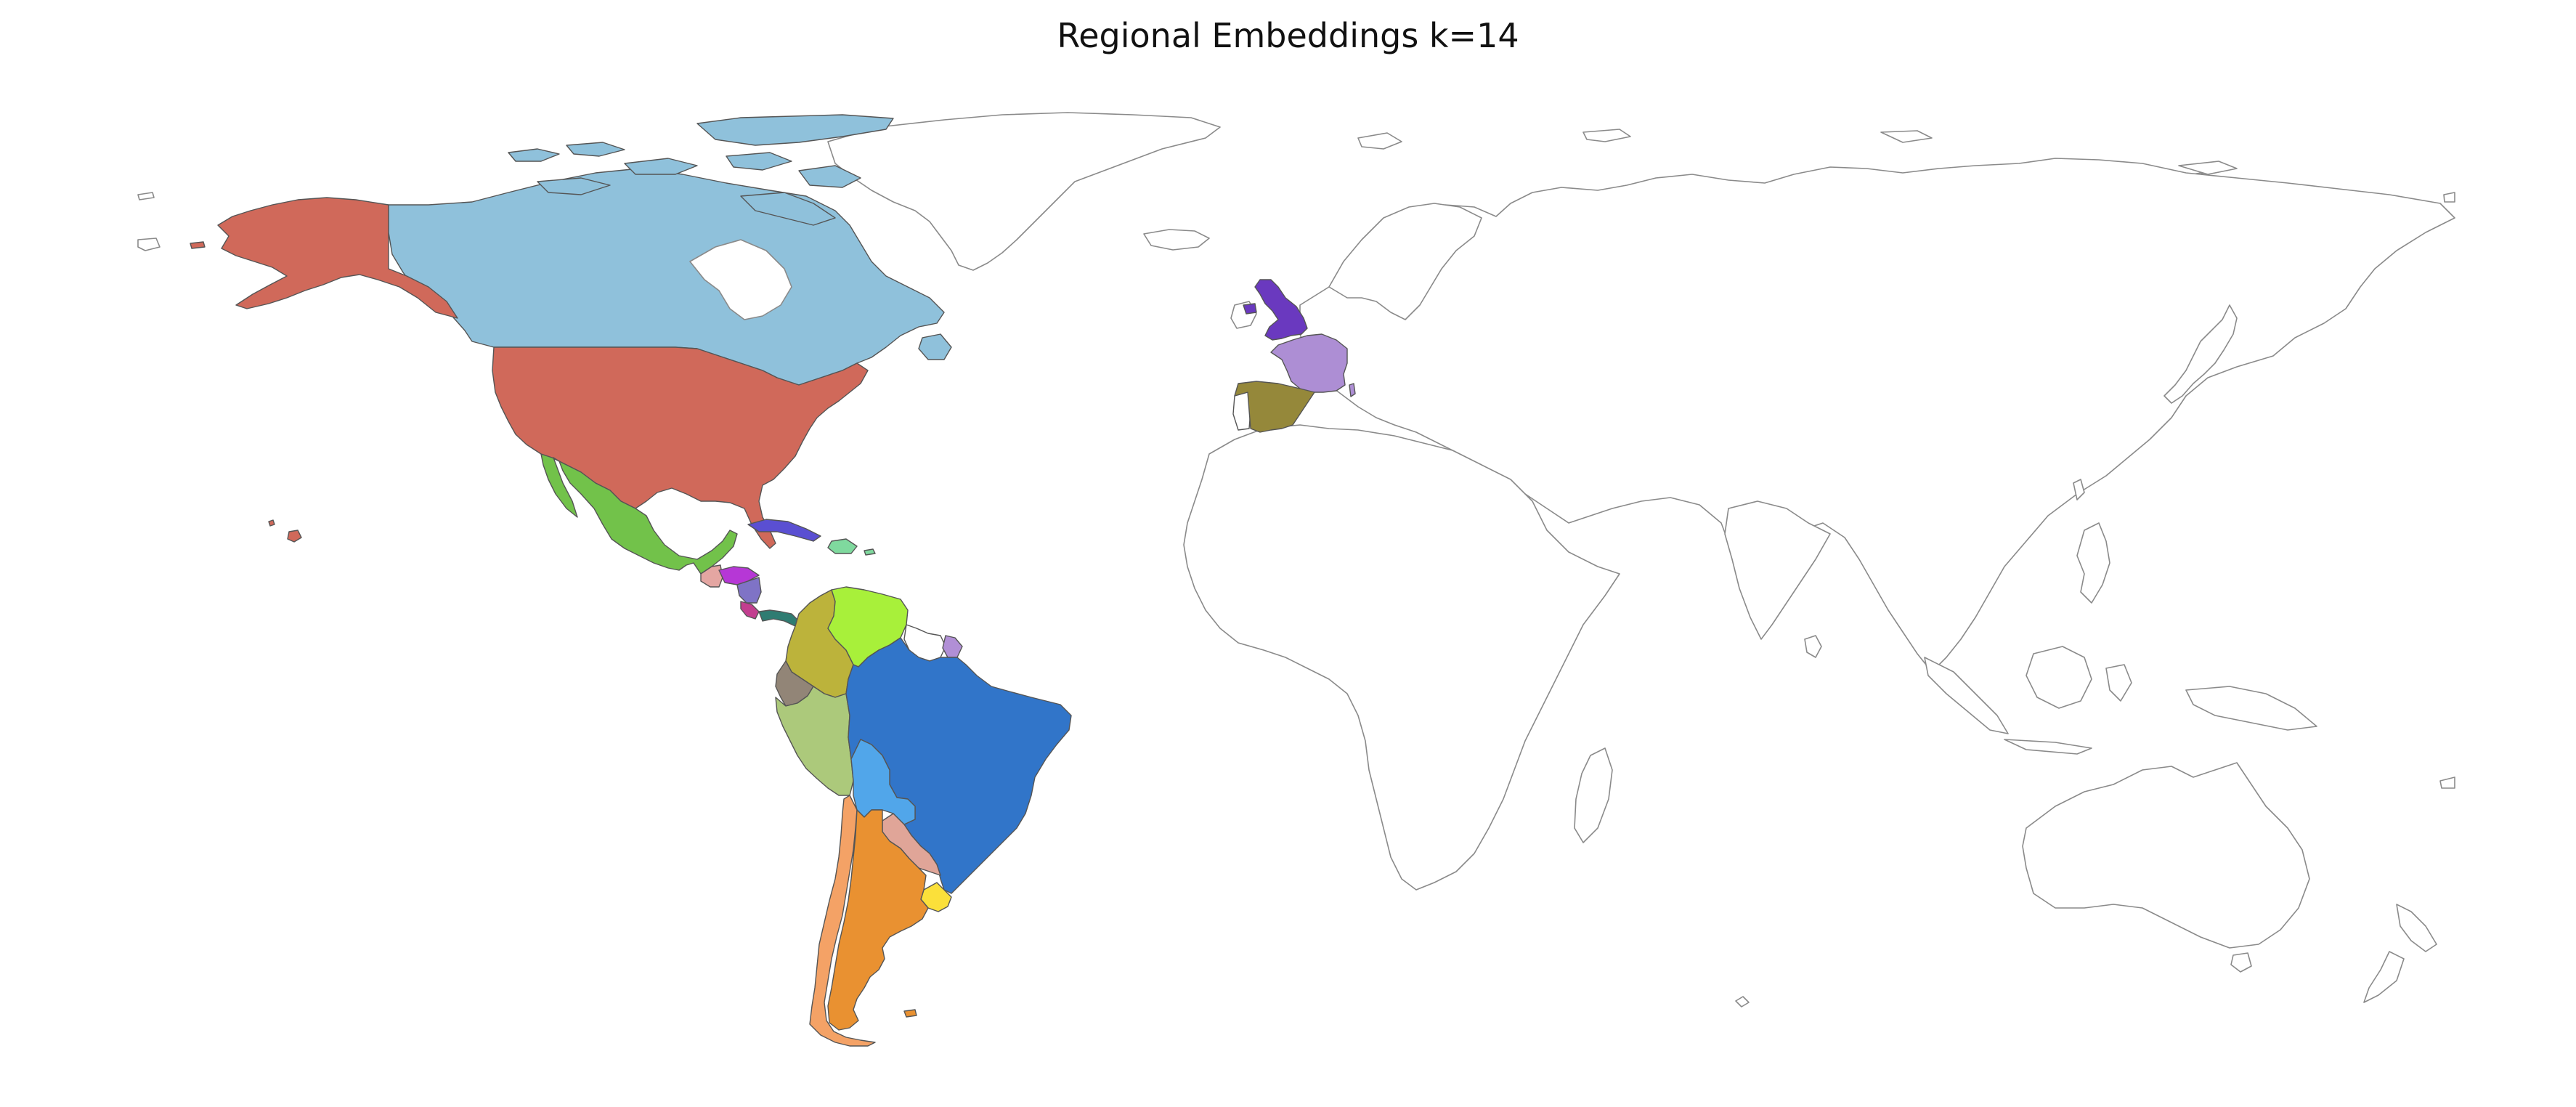  I want to click on new-guinea-outline, so click(2251, 708).